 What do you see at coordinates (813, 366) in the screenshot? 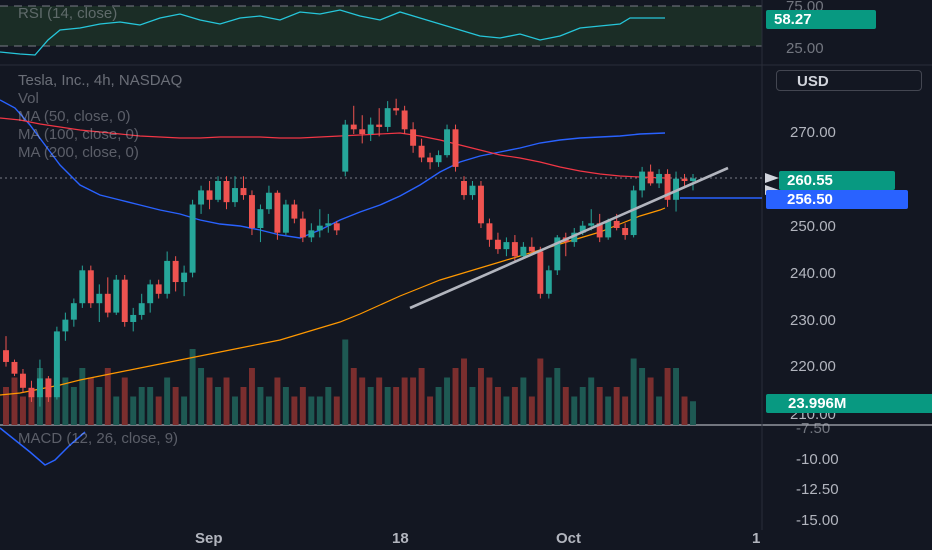
I see `price-axis-label: 220.00` at bounding box center [813, 366].